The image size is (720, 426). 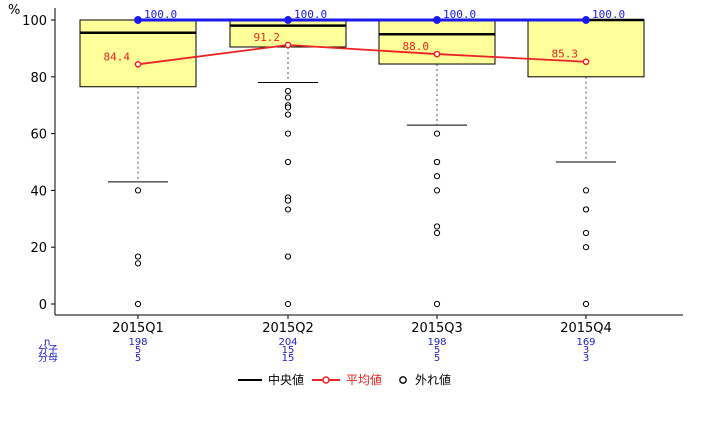 What do you see at coordinates (267, 37) in the screenshot?
I see `data-label: 91.2` at bounding box center [267, 37].